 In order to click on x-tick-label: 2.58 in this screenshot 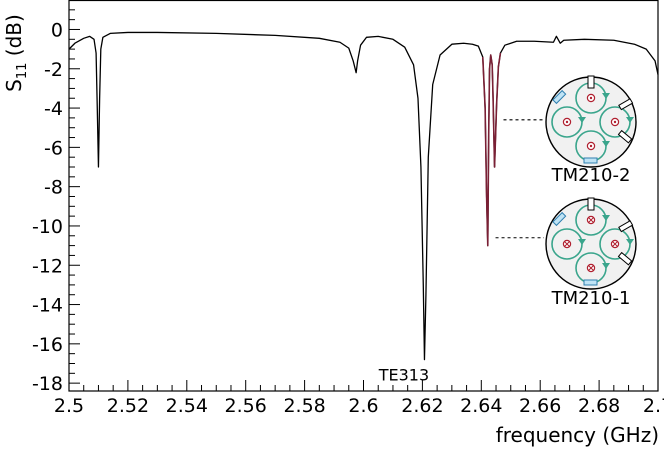, I will do `click(304, 406)`.